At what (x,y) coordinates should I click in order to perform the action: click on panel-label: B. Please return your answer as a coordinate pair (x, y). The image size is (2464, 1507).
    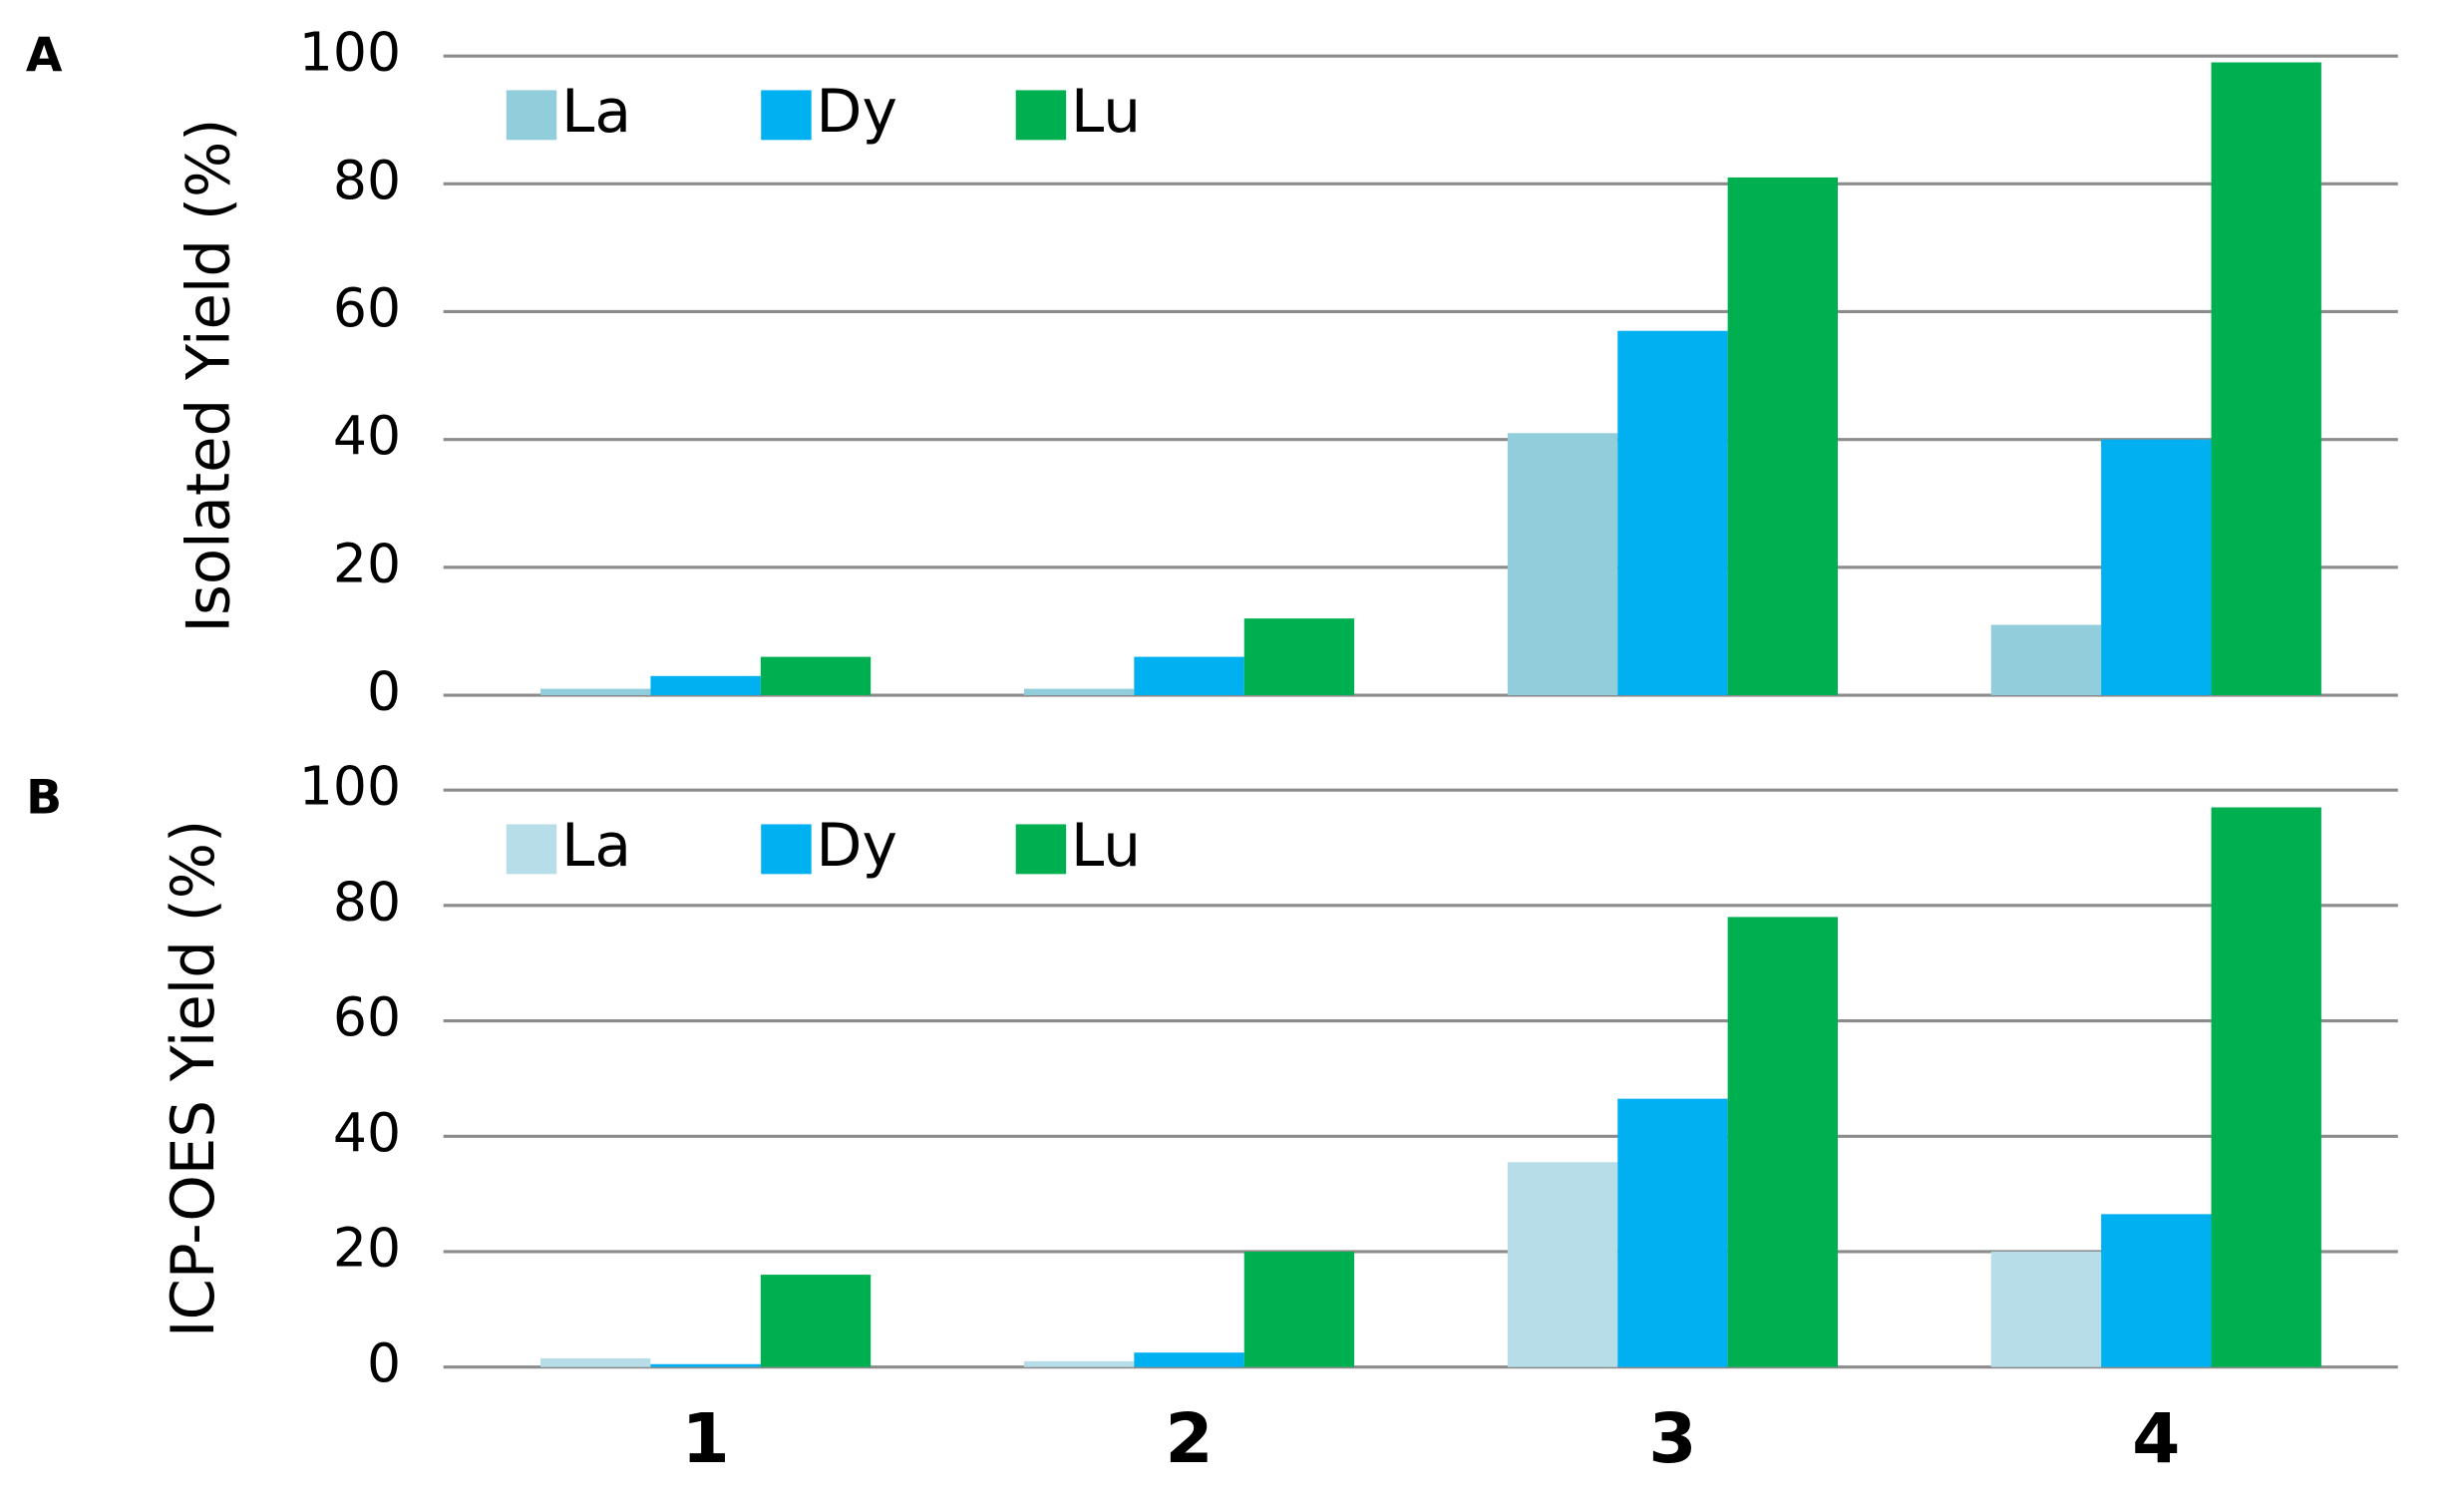
    Looking at the image, I should click on (44, 798).